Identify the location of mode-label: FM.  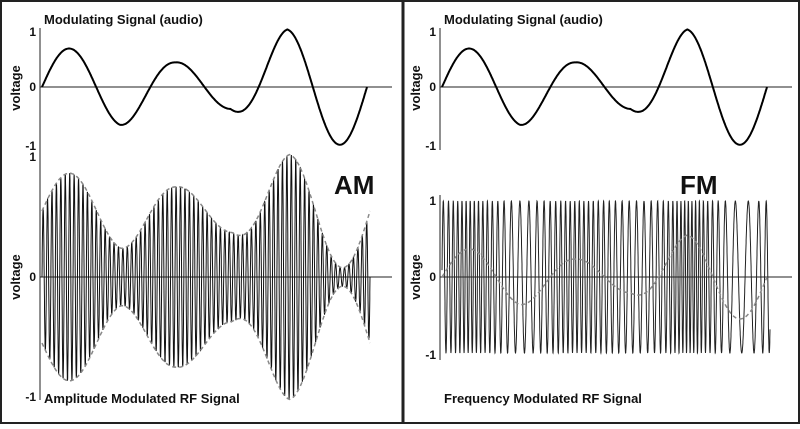
(699, 185).